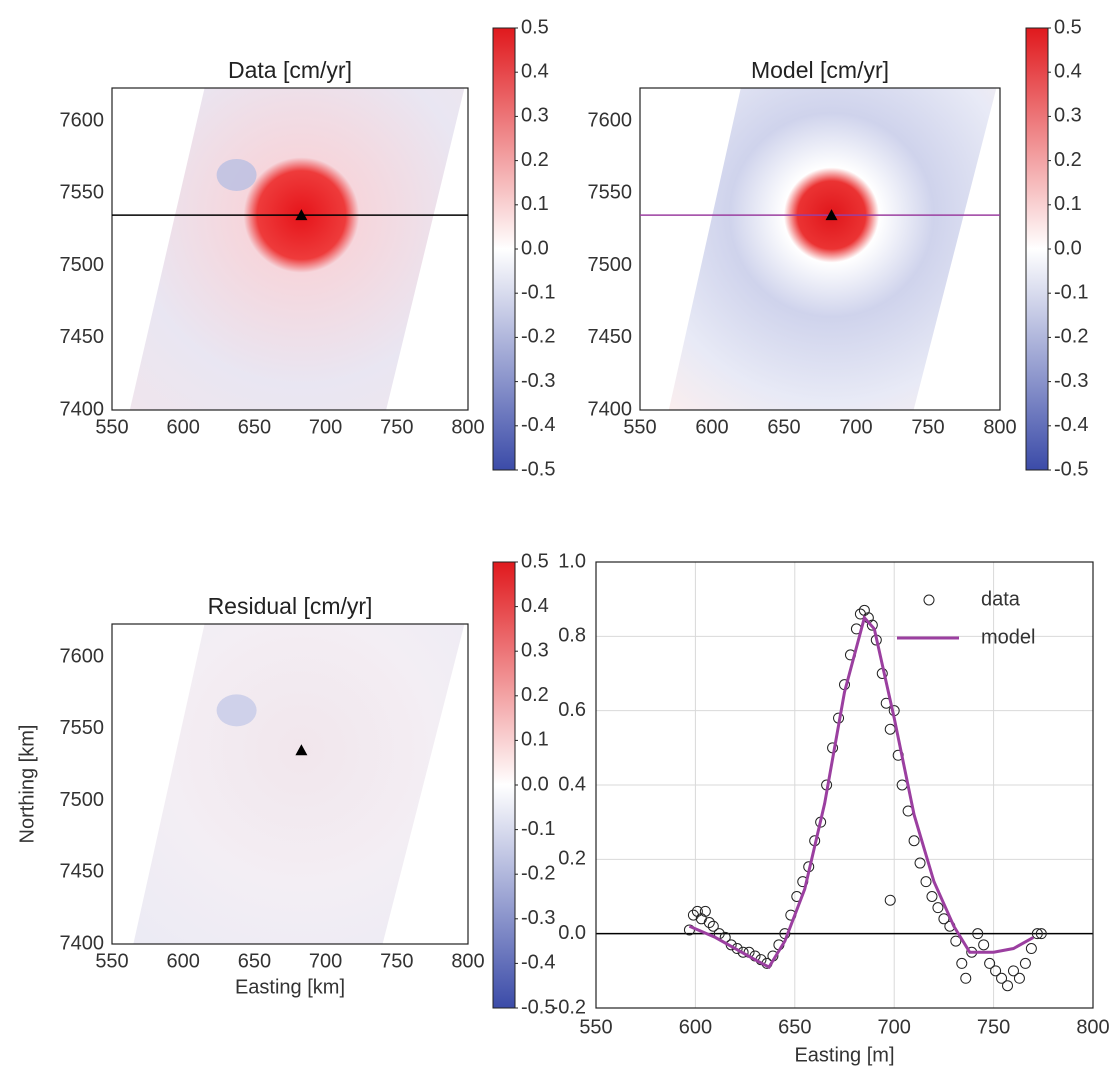  I want to click on chart-title: Residual [cm/yr], so click(290, 606).